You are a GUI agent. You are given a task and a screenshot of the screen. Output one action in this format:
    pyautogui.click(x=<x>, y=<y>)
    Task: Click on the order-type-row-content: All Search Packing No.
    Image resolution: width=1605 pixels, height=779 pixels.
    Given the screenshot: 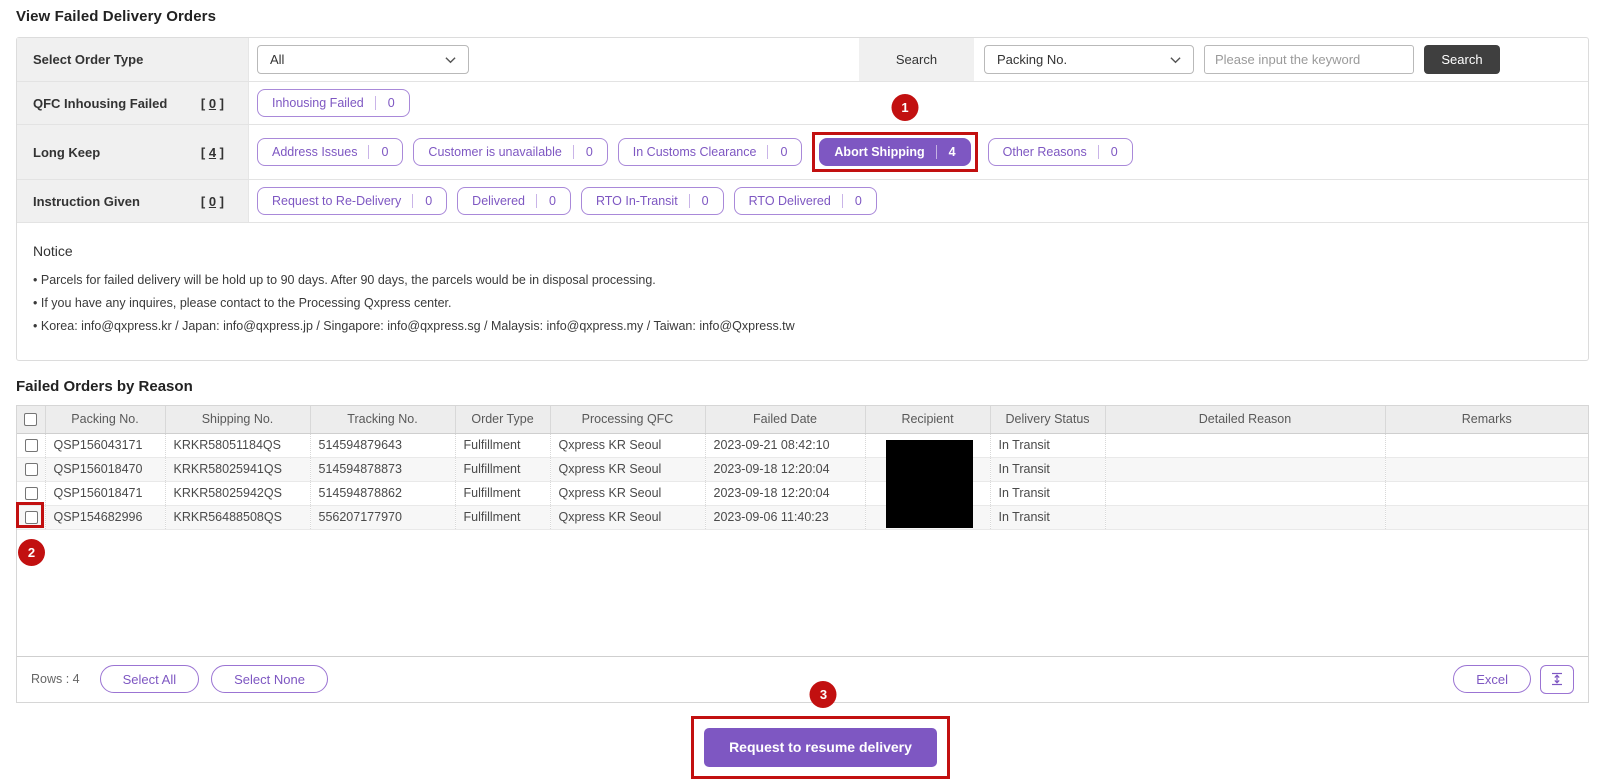 What is the action you would take?
    pyautogui.click(x=918, y=59)
    